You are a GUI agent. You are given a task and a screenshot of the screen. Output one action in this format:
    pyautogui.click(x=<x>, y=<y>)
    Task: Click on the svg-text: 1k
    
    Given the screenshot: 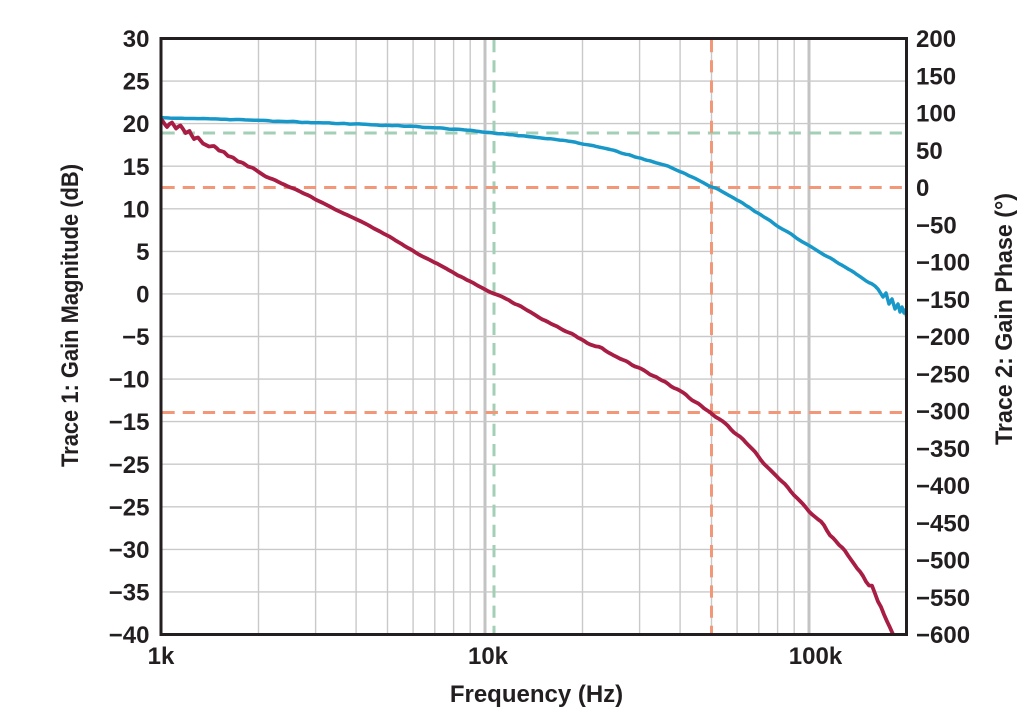 What is the action you would take?
    pyautogui.click(x=161, y=656)
    